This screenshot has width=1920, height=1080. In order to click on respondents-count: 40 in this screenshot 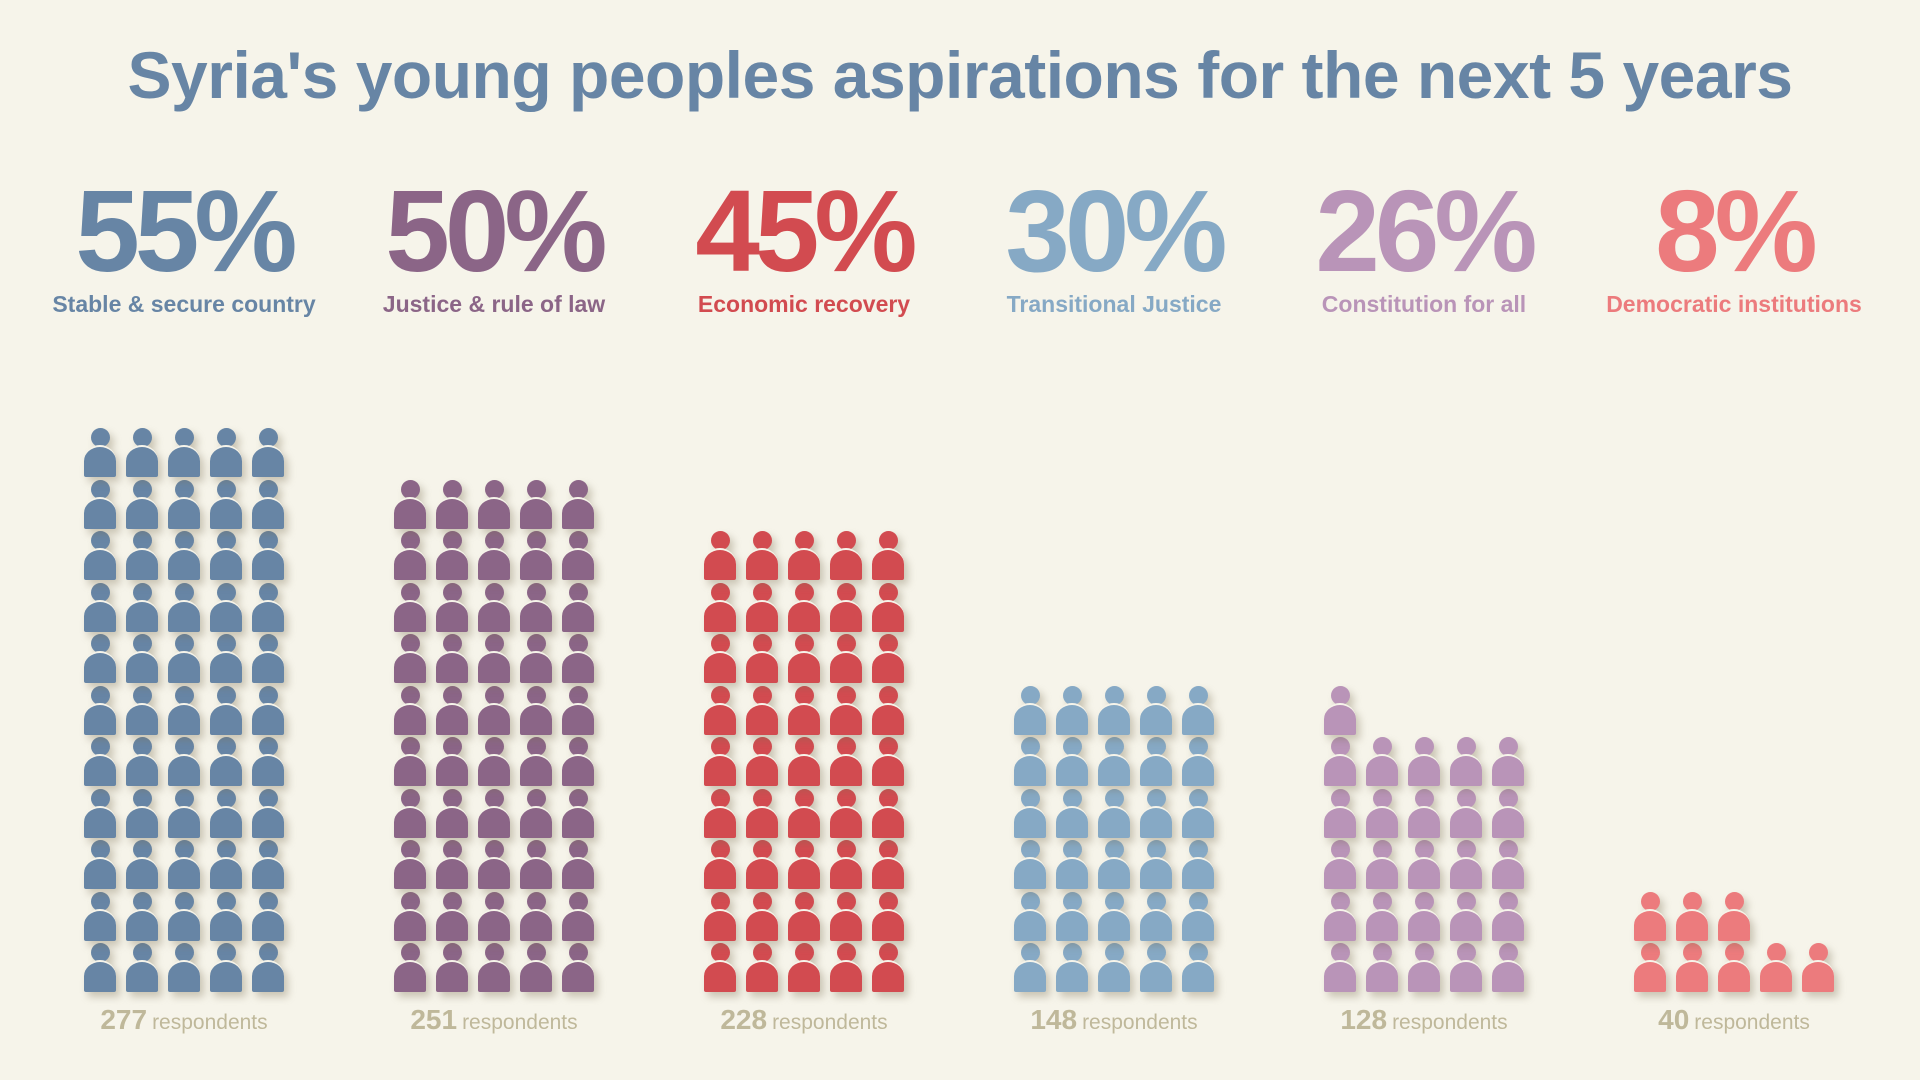, I will do `click(1674, 1019)`.